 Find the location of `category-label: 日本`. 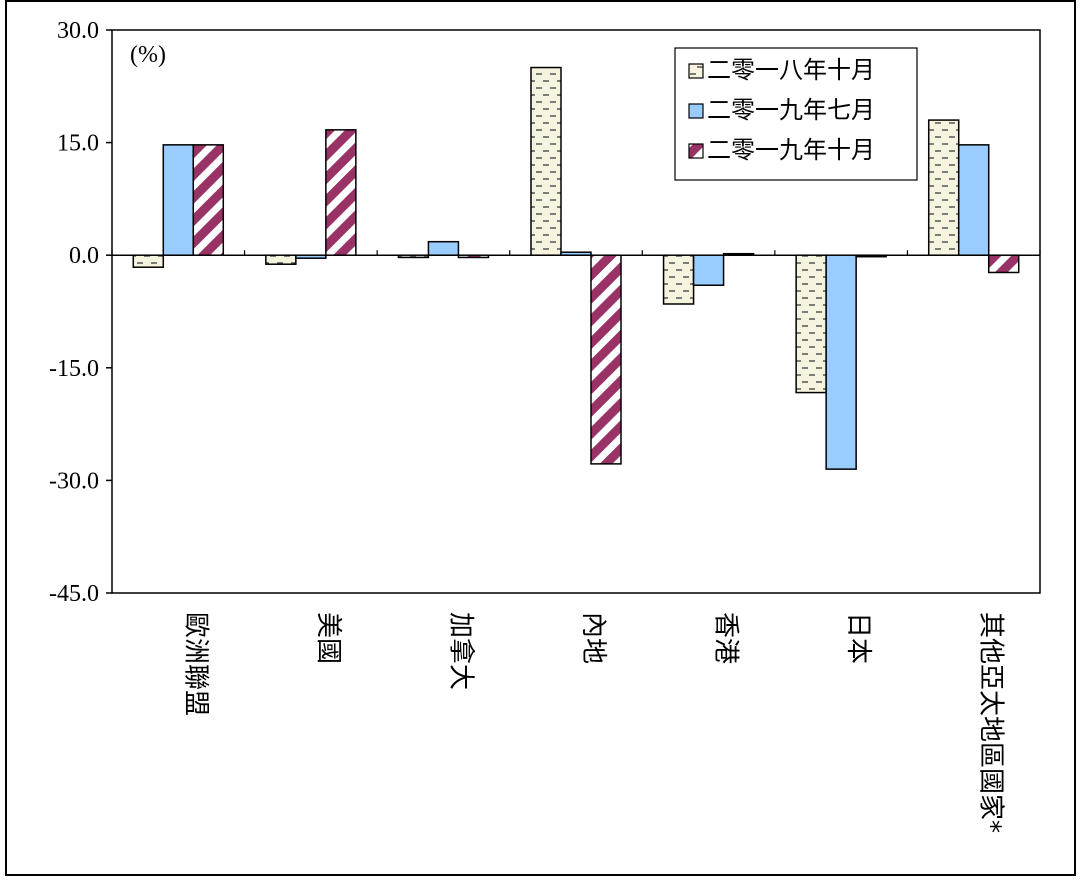

category-label: 日本 is located at coordinates (858, 638).